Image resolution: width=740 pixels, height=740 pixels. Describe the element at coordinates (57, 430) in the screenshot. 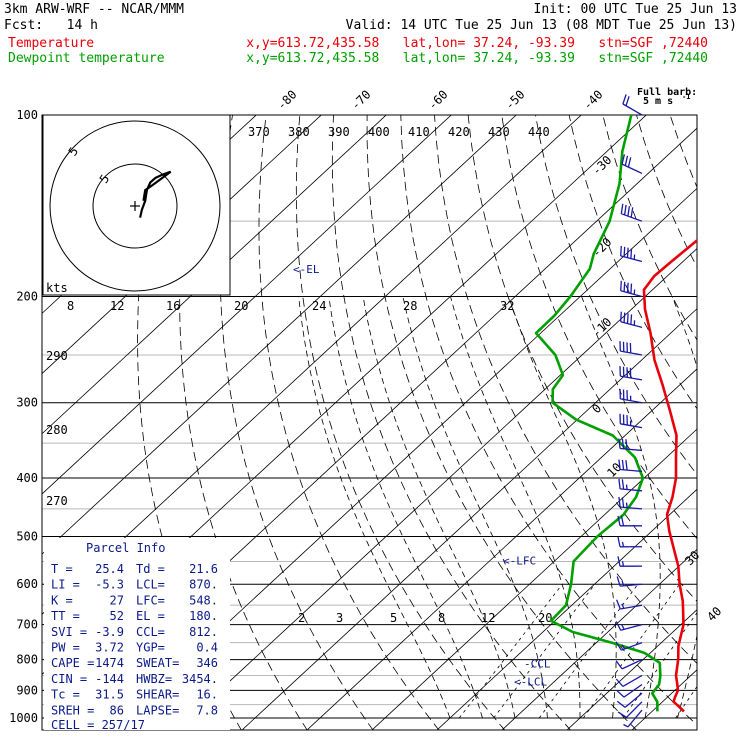

I see `dry-adiabat-label: 280` at that location.